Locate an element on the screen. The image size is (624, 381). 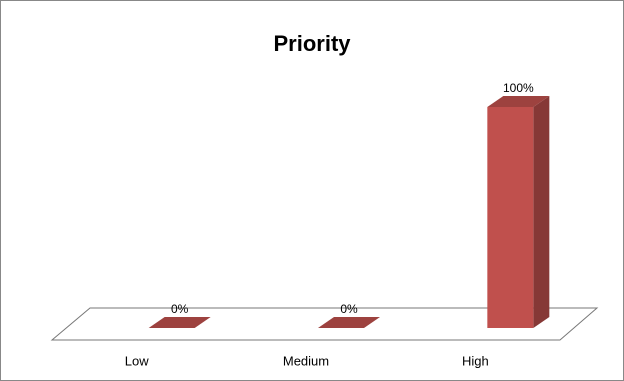
chart-title: Priority is located at coordinates (312, 43).